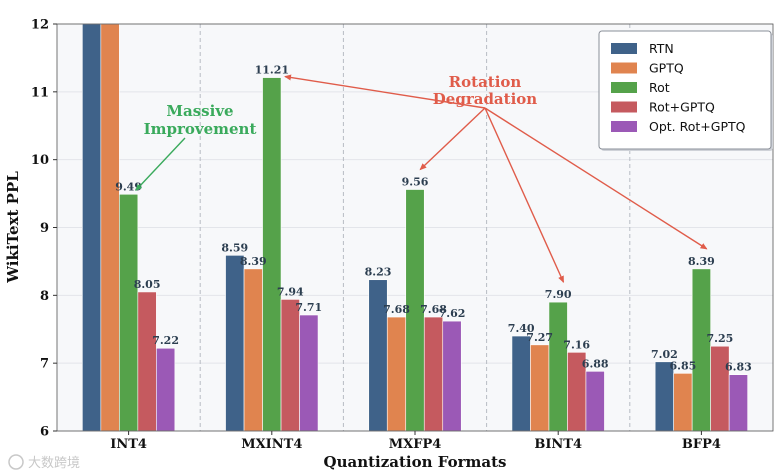 The image size is (778, 476). Describe the element at coordinates (659, 87) in the screenshot. I see `legend-label: Rot` at that location.